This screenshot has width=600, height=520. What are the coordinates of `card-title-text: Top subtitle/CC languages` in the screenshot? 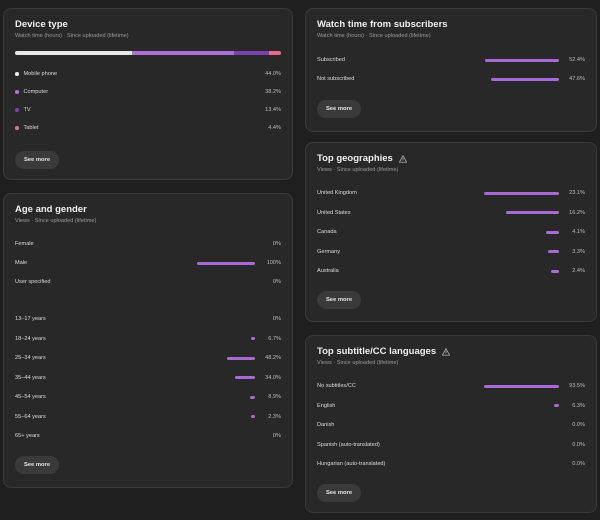 It's located at (377, 351).